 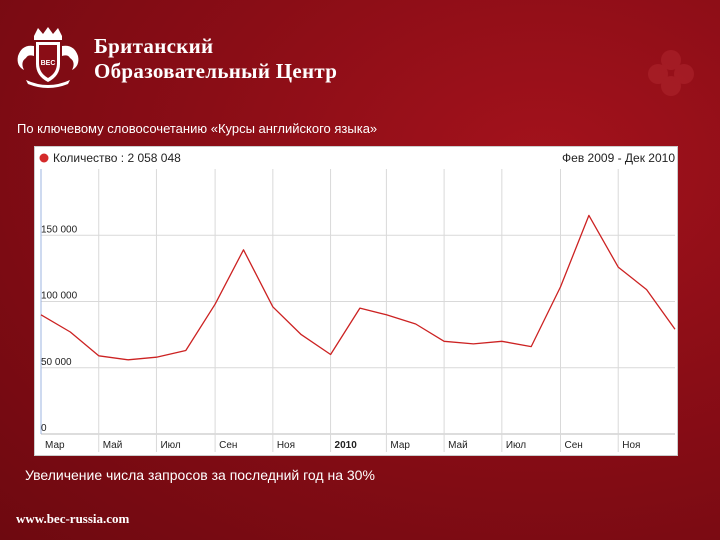 I want to click on logo-text: BEC, so click(x=48, y=63).